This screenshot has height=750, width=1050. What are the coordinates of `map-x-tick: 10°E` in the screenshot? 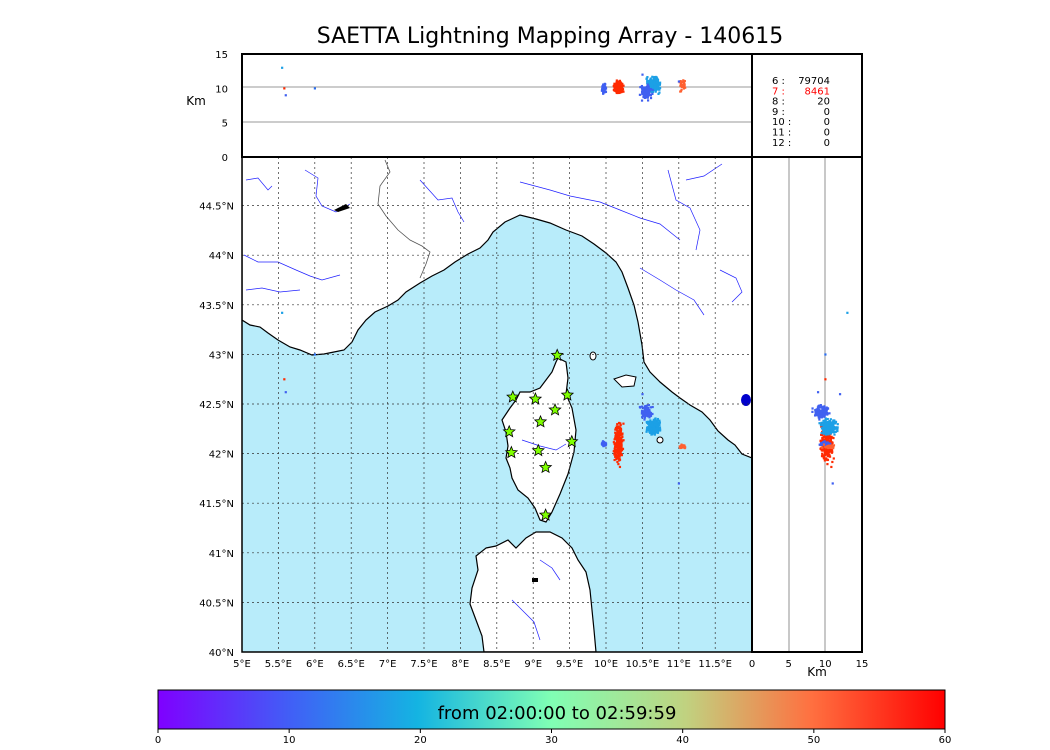 It's located at (606, 664).